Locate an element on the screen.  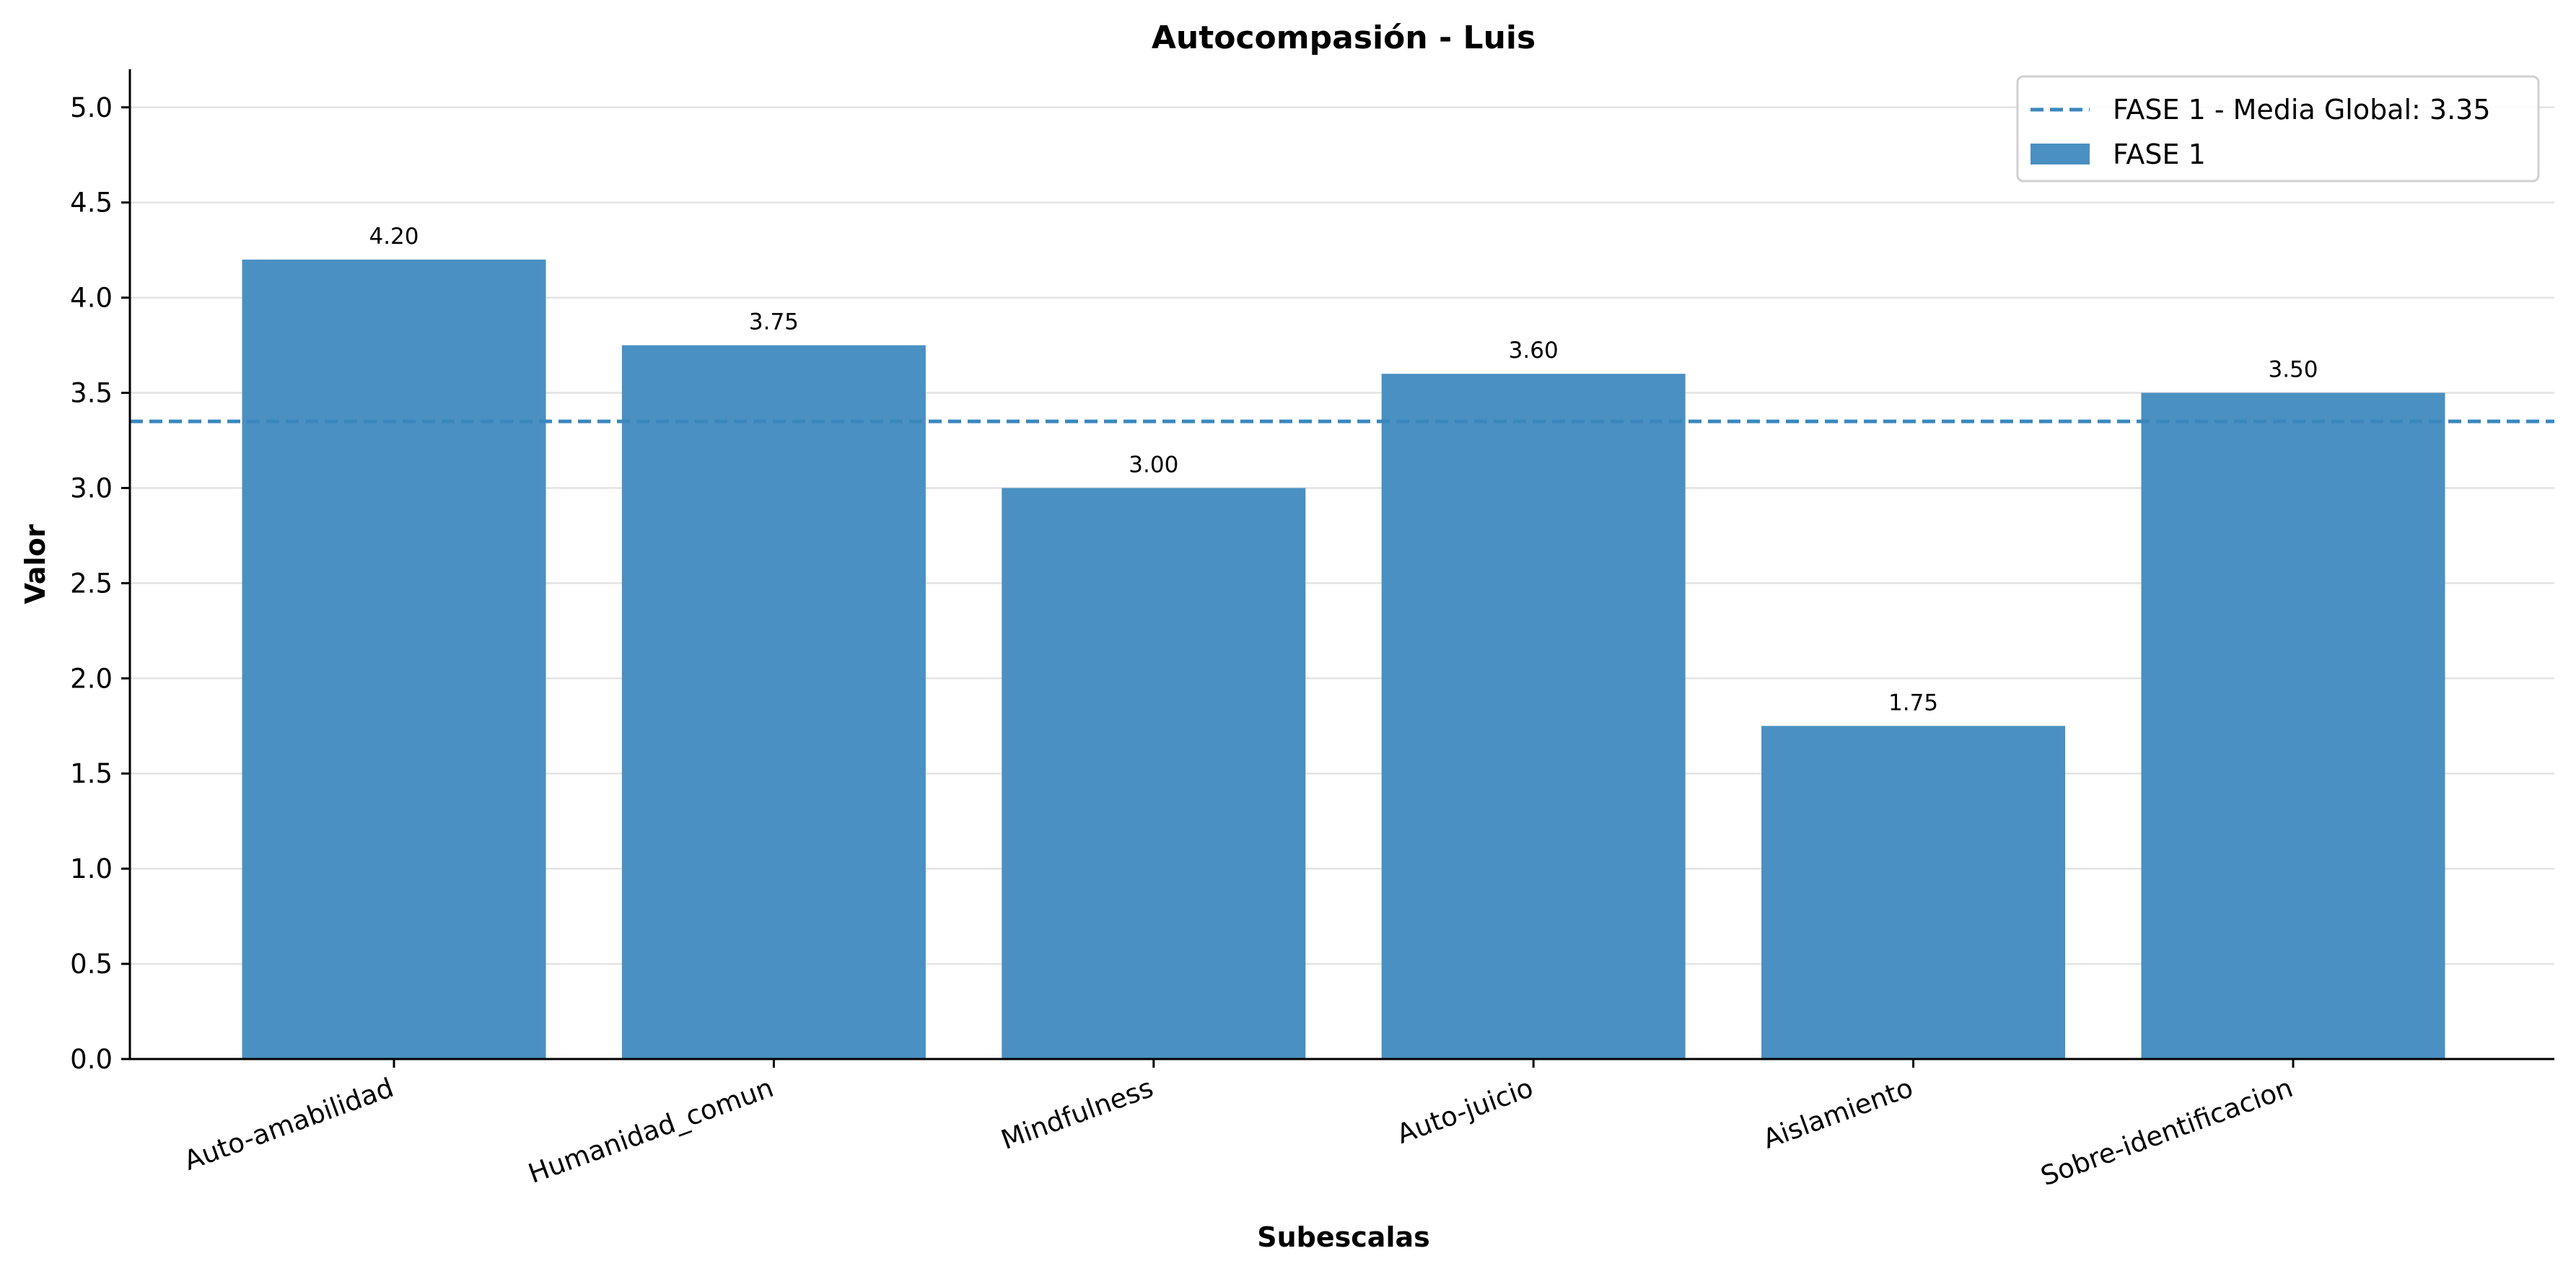
y-tick-label-0: 0.0 is located at coordinates (91, 1060).